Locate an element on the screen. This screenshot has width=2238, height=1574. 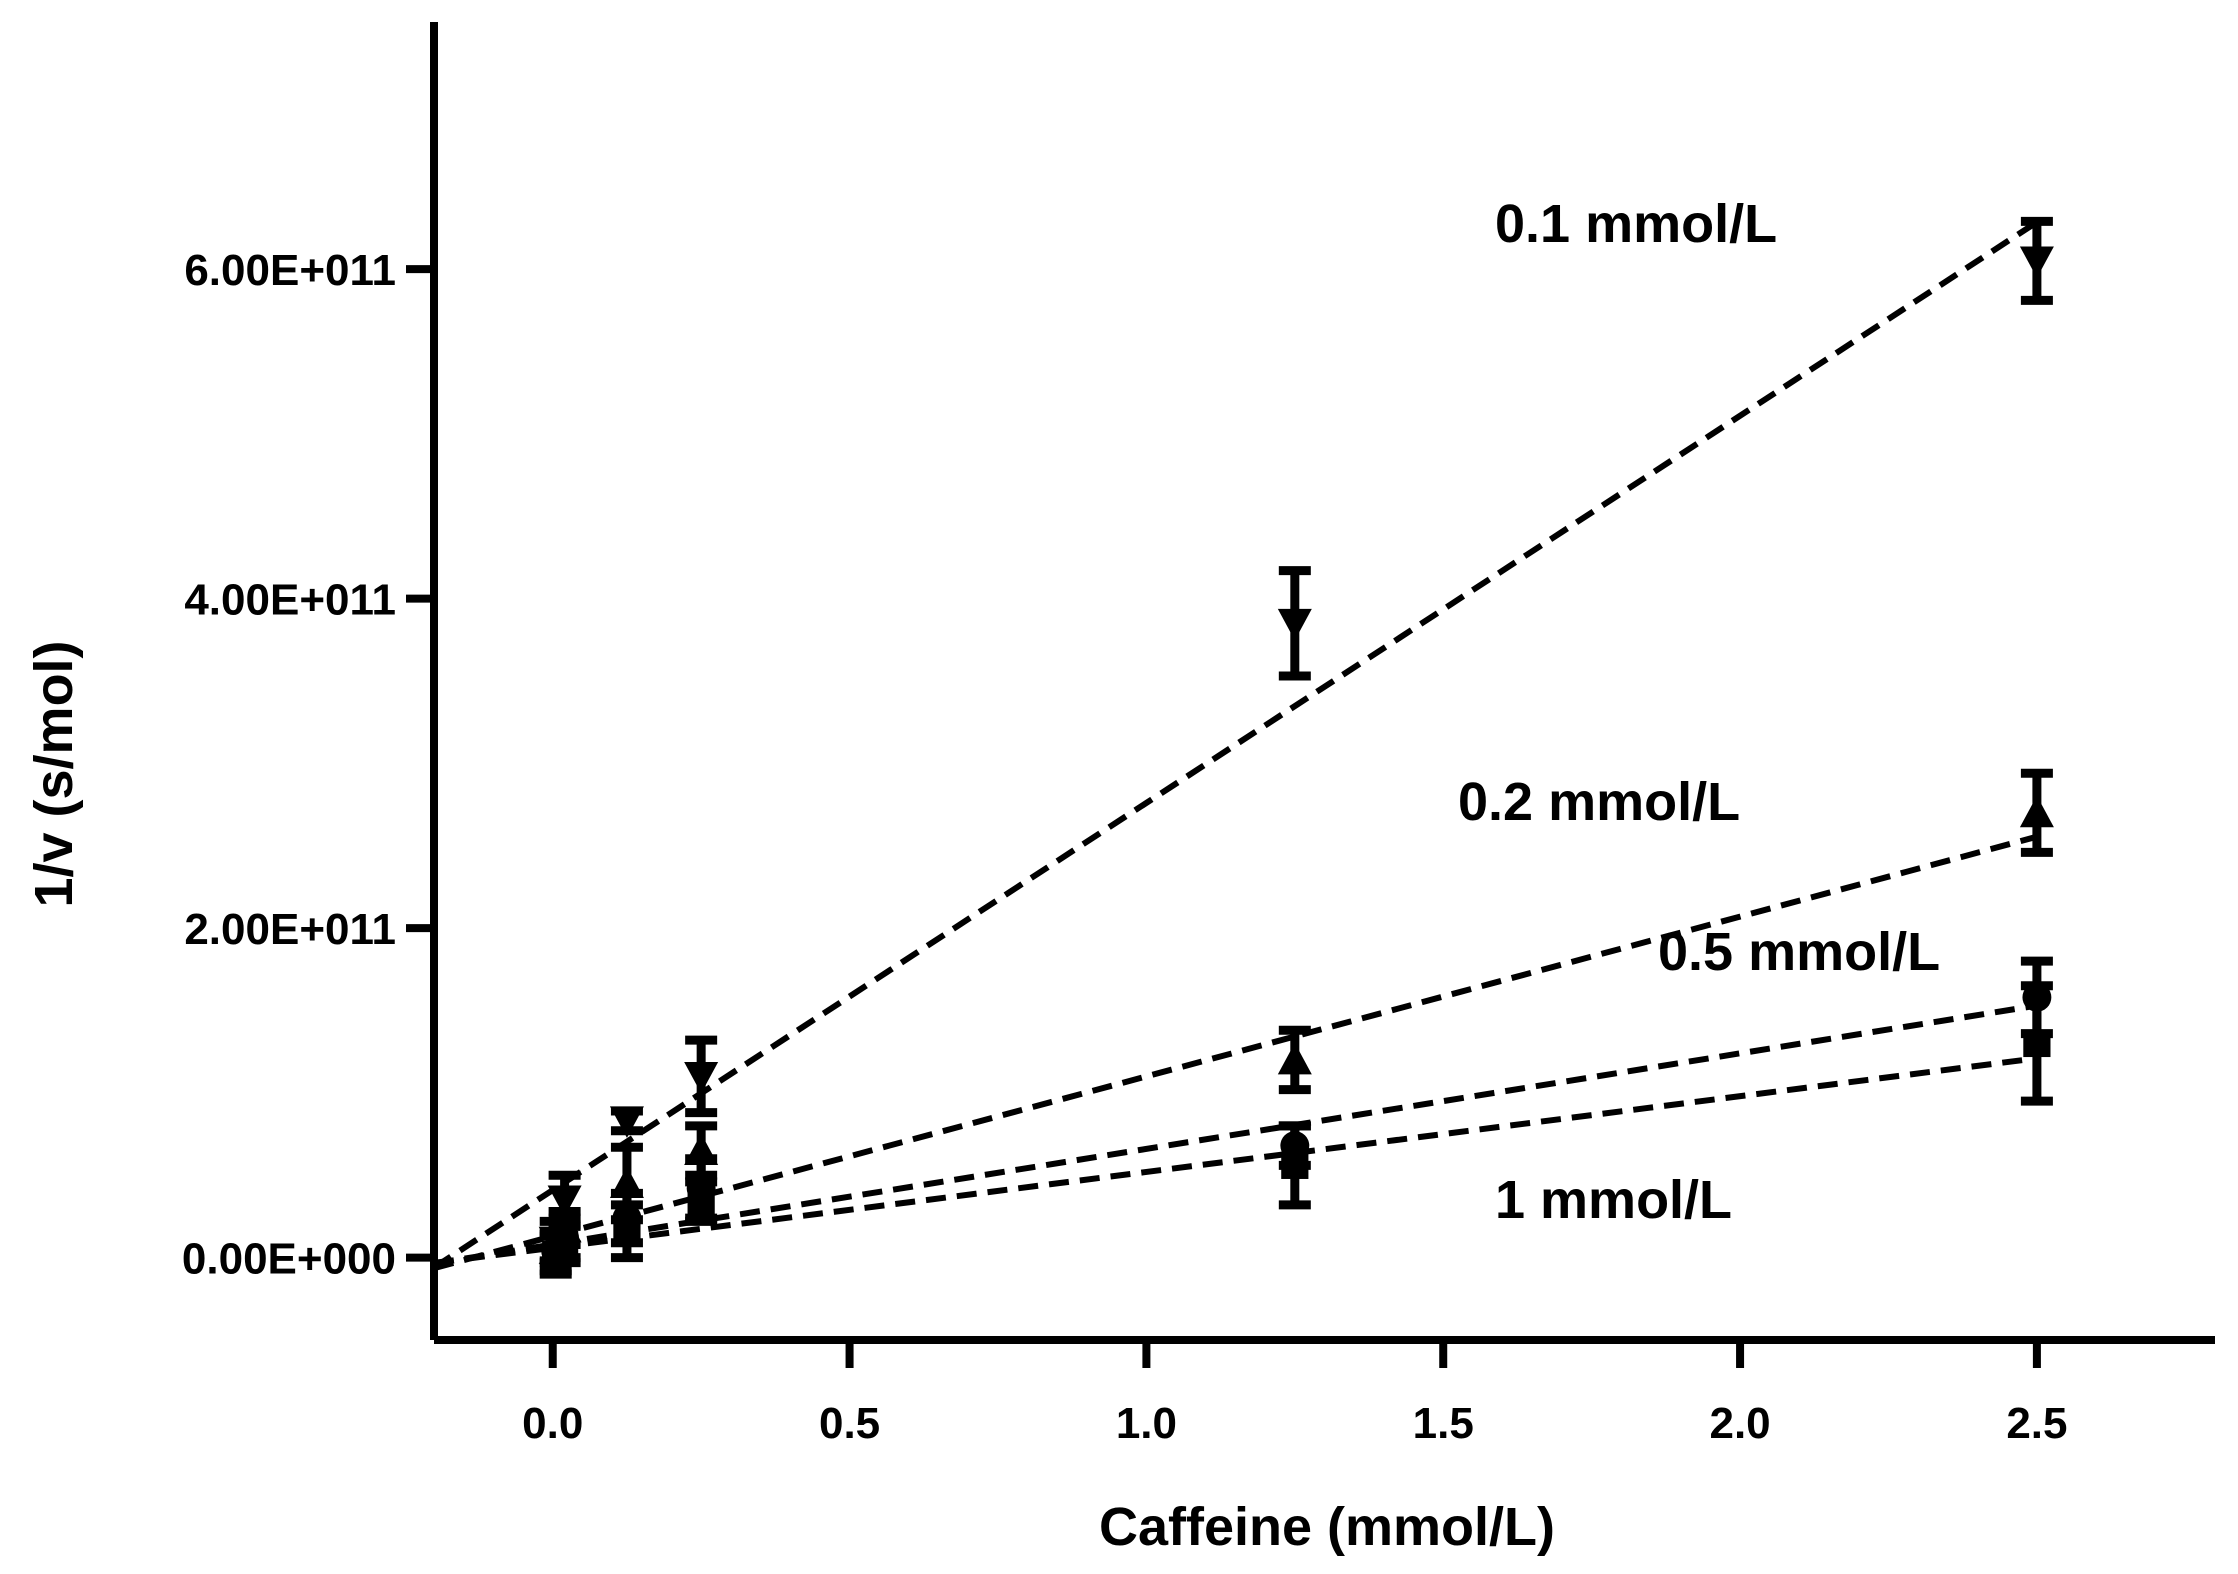
marker-circle is located at coordinates (2037, 997).